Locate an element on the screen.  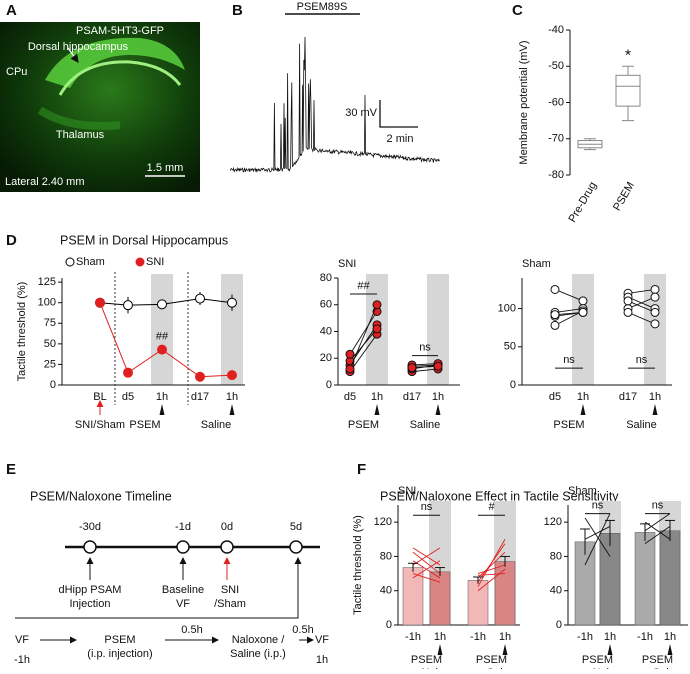
flow-label: (i.p. injection) is located at coordinates (119, 654).